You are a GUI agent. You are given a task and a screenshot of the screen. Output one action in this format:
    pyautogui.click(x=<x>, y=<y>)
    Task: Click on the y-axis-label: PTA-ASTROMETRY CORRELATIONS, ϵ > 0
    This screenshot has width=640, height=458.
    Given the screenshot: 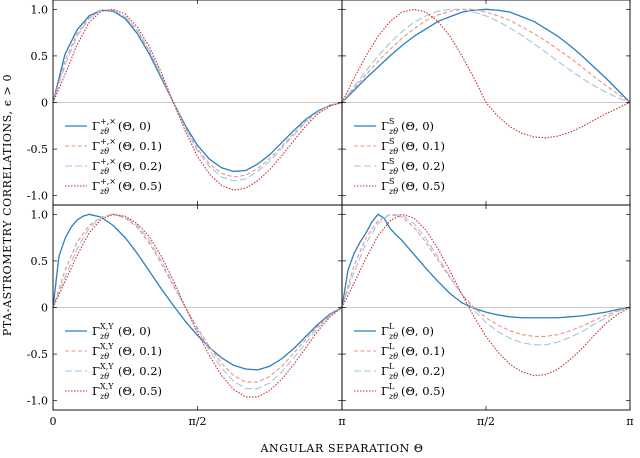 What is the action you would take?
    pyautogui.click(x=7, y=205)
    